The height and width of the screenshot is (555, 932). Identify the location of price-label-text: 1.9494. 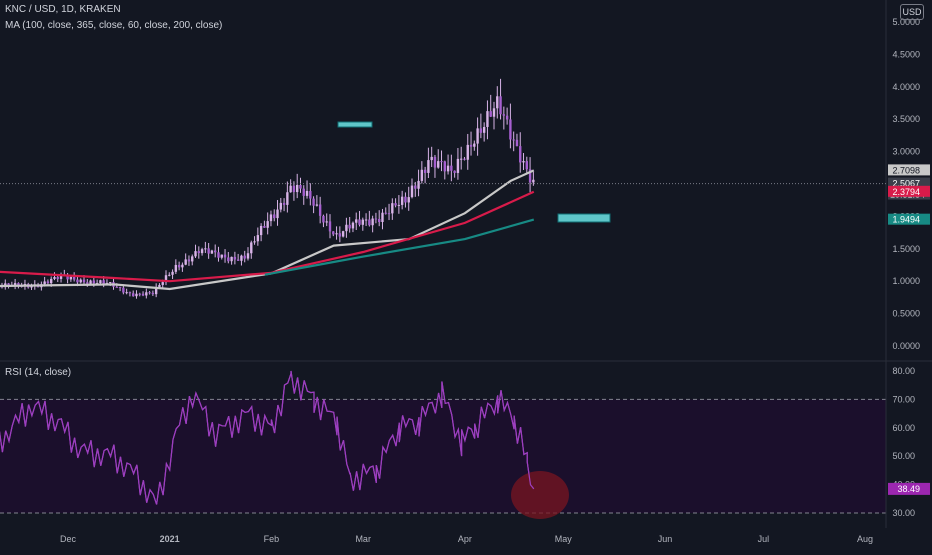
(906, 220).